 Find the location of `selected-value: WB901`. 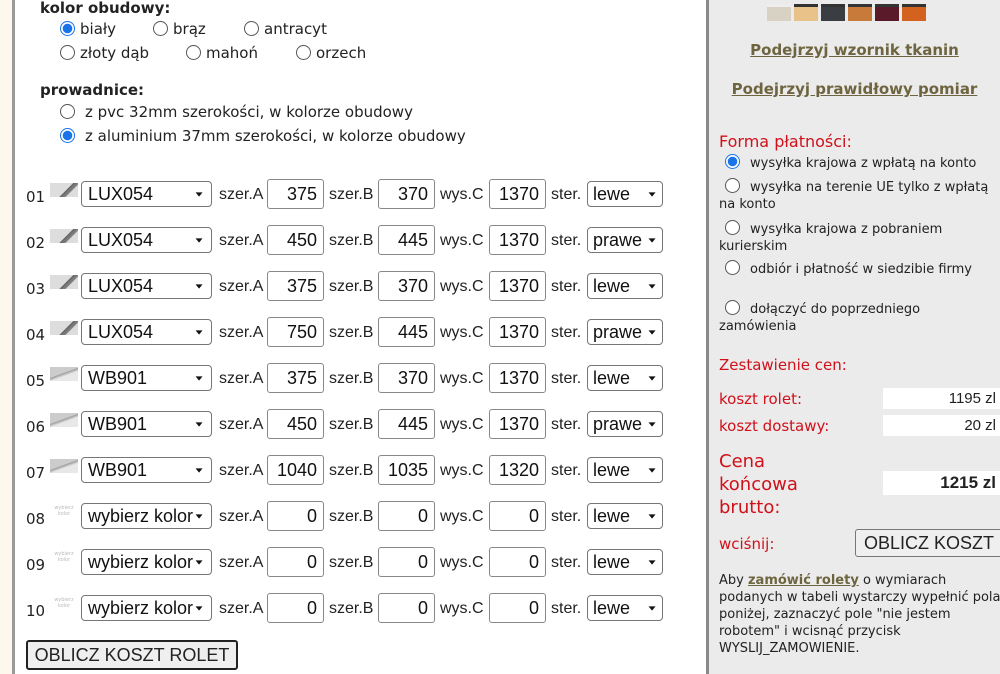

selected-value: WB901 is located at coordinates (118, 378).